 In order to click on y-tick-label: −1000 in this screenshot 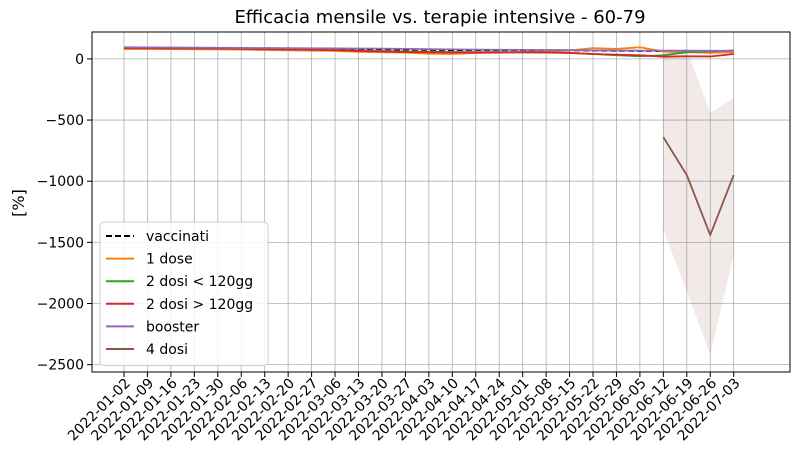, I will do `click(60, 182)`.